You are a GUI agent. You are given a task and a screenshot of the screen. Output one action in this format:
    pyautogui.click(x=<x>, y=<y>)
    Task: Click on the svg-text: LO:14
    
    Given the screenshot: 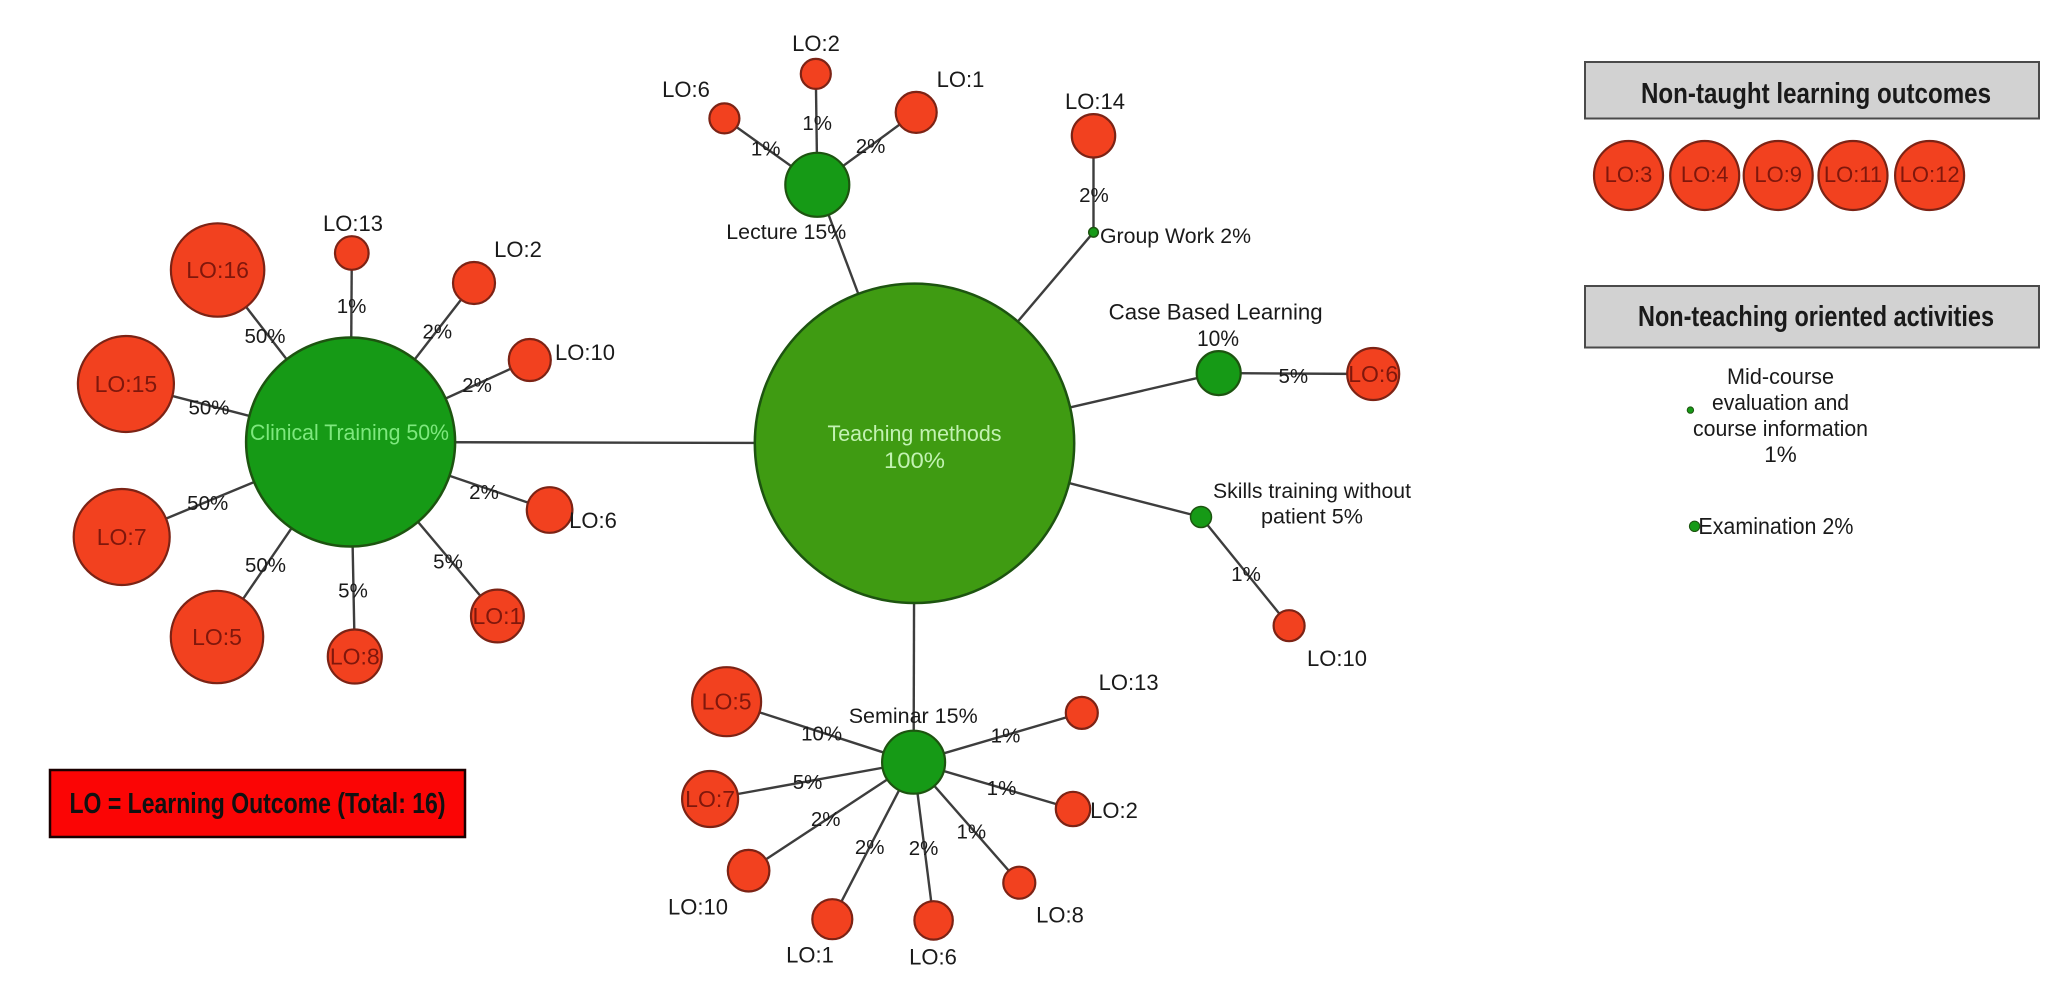 What is the action you would take?
    pyautogui.click(x=1095, y=101)
    